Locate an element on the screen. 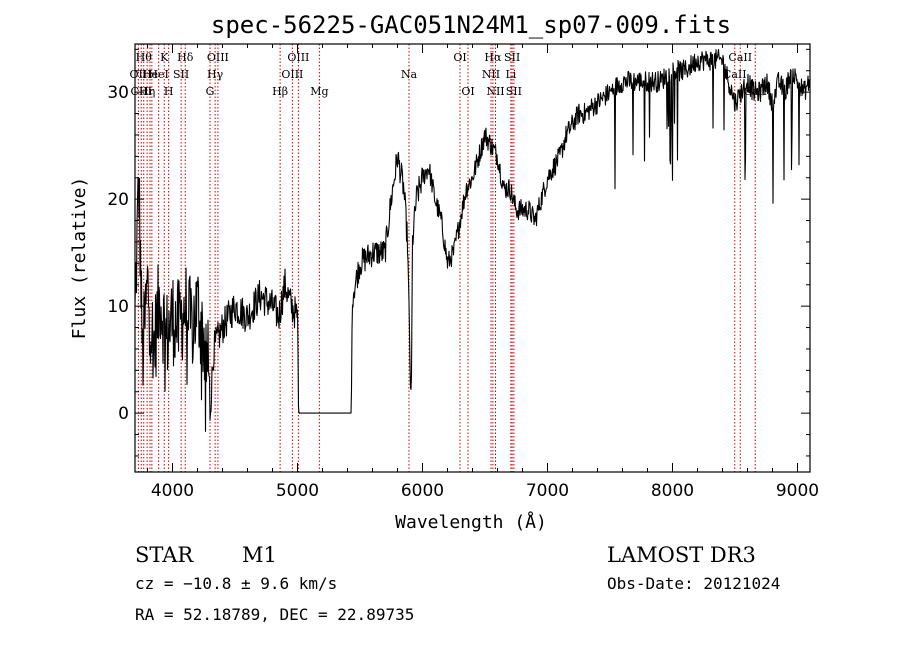 This screenshot has width=900, height=649. x-tick-label: 8000 is located at coordinates (672, 491).